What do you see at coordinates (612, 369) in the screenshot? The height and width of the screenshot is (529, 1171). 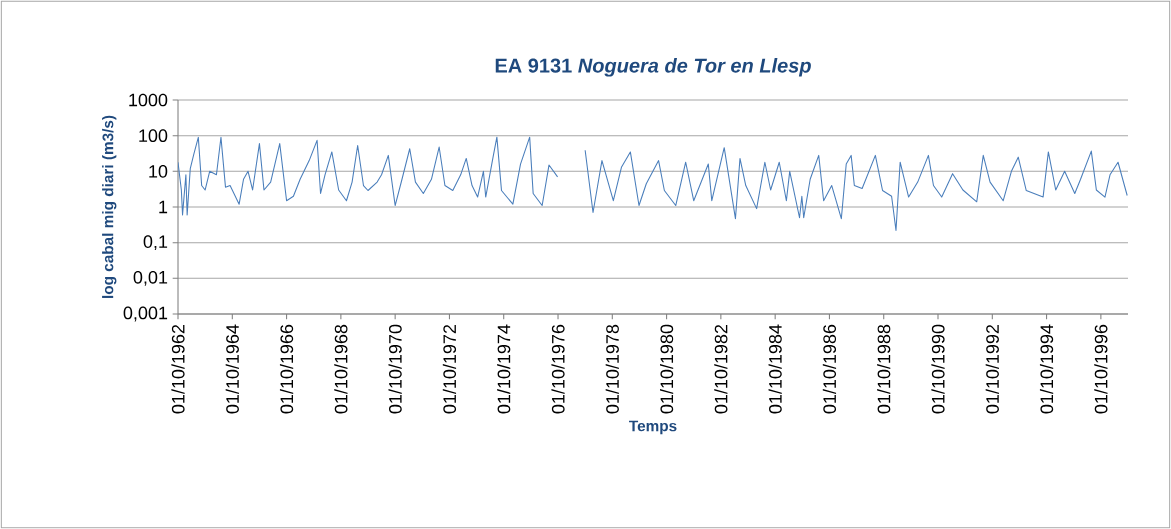 I see `x-tick-label: 01/10/1978` at bounding box center [612, 369].